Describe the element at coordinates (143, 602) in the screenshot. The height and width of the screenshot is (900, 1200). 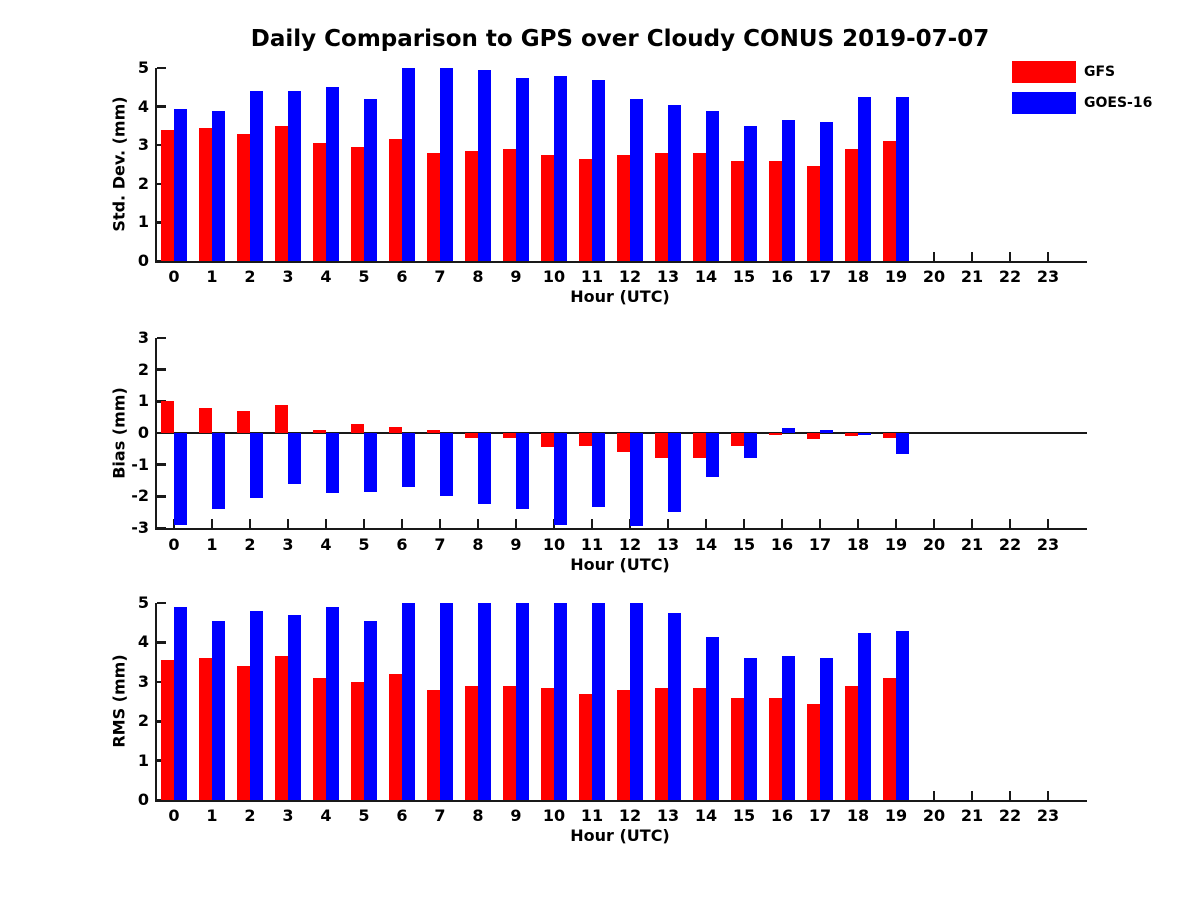
I see `y-tick-label: 5` at that location.